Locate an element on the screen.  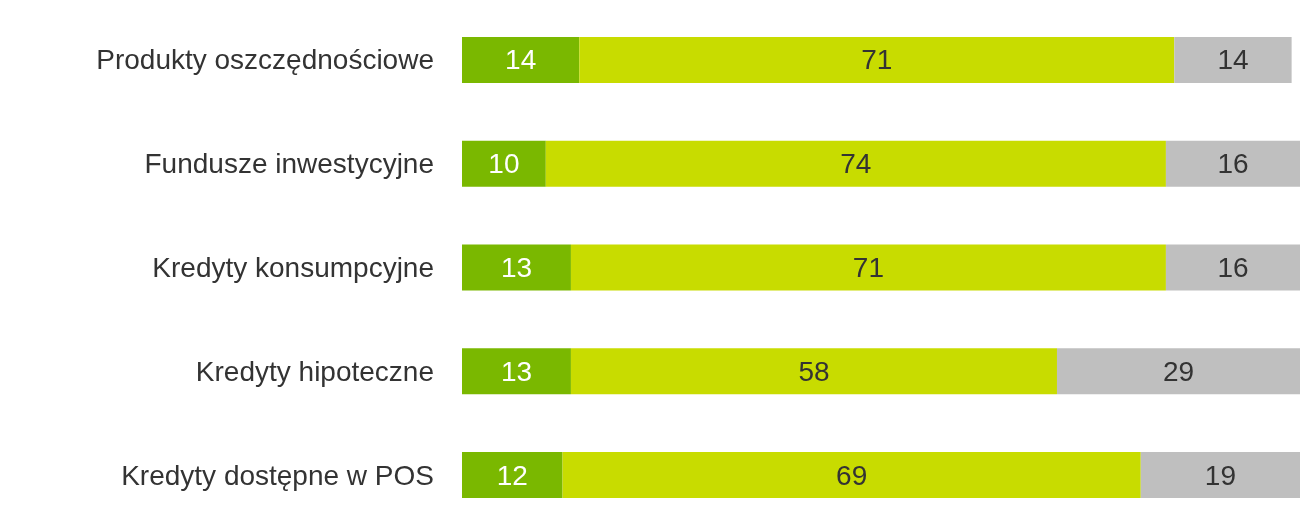
y-tick-label: Fundusze inwestycyjne is located at coordinates (289, 164).